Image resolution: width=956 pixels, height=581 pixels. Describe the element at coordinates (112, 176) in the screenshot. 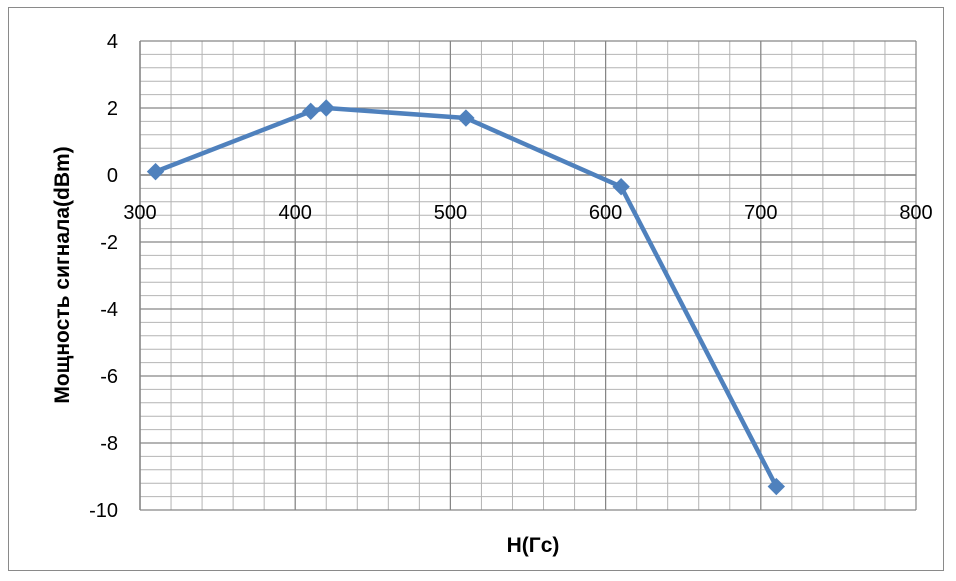

I see `y-tick-label: 0` at that location.